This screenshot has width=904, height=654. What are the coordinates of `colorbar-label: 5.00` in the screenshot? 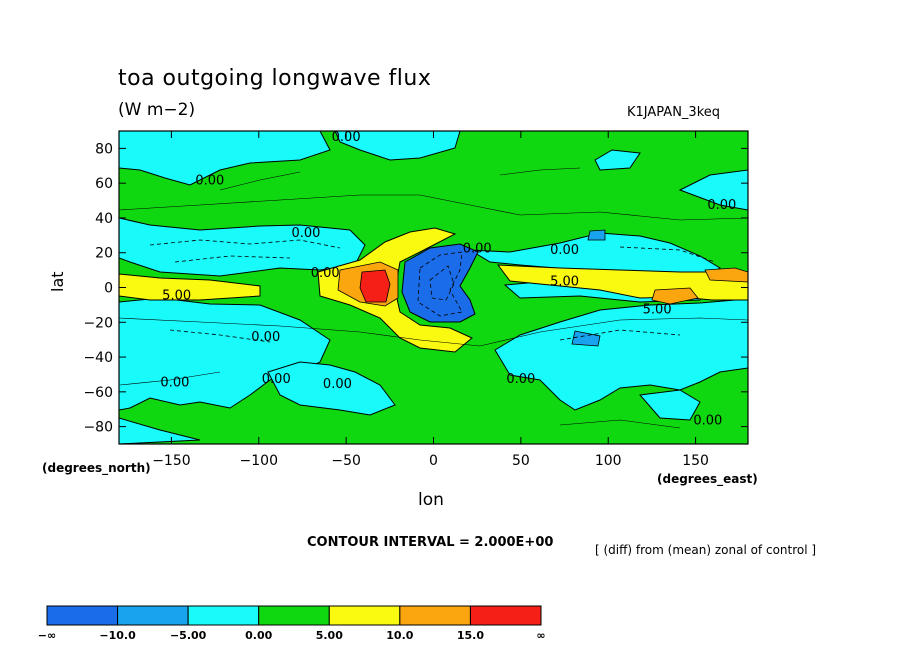 It's located at (329, 635).